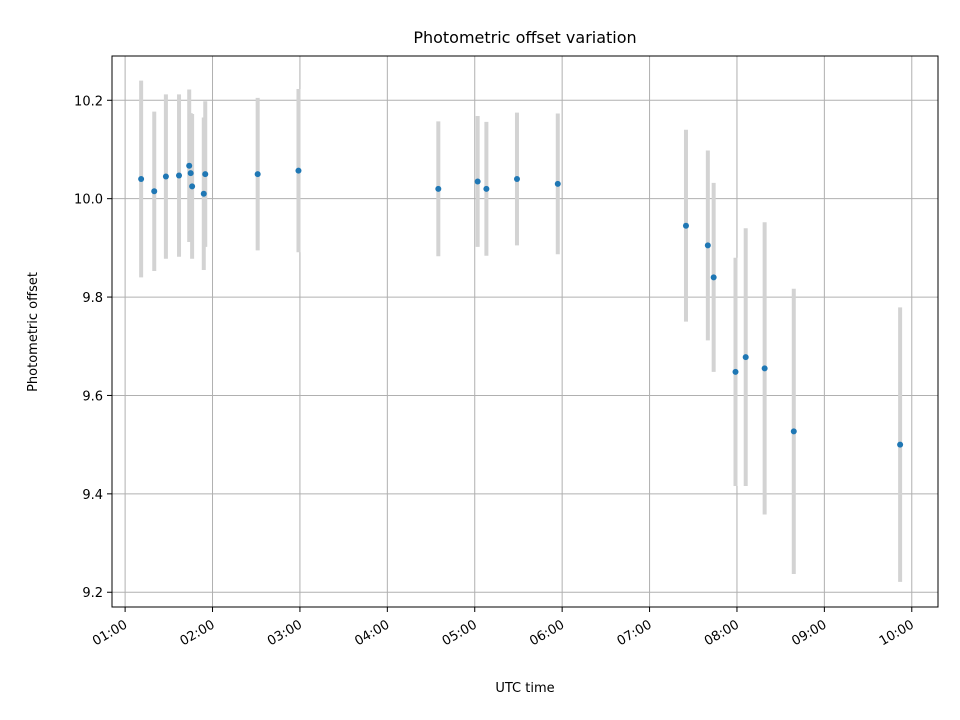  Describe the element at coordinates (93, 347) in the screenshot. I see `y-axis: 9.2 9.4 9.6 9.8 10.0 10.2` at that location.